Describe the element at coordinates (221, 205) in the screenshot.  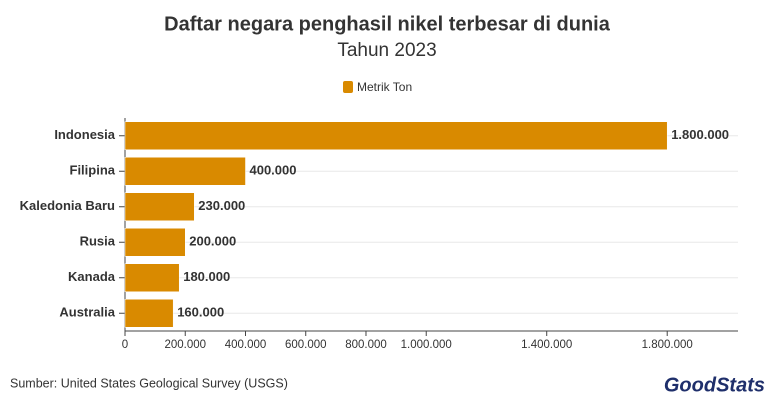
I see `value-label: 230.000` at that location.